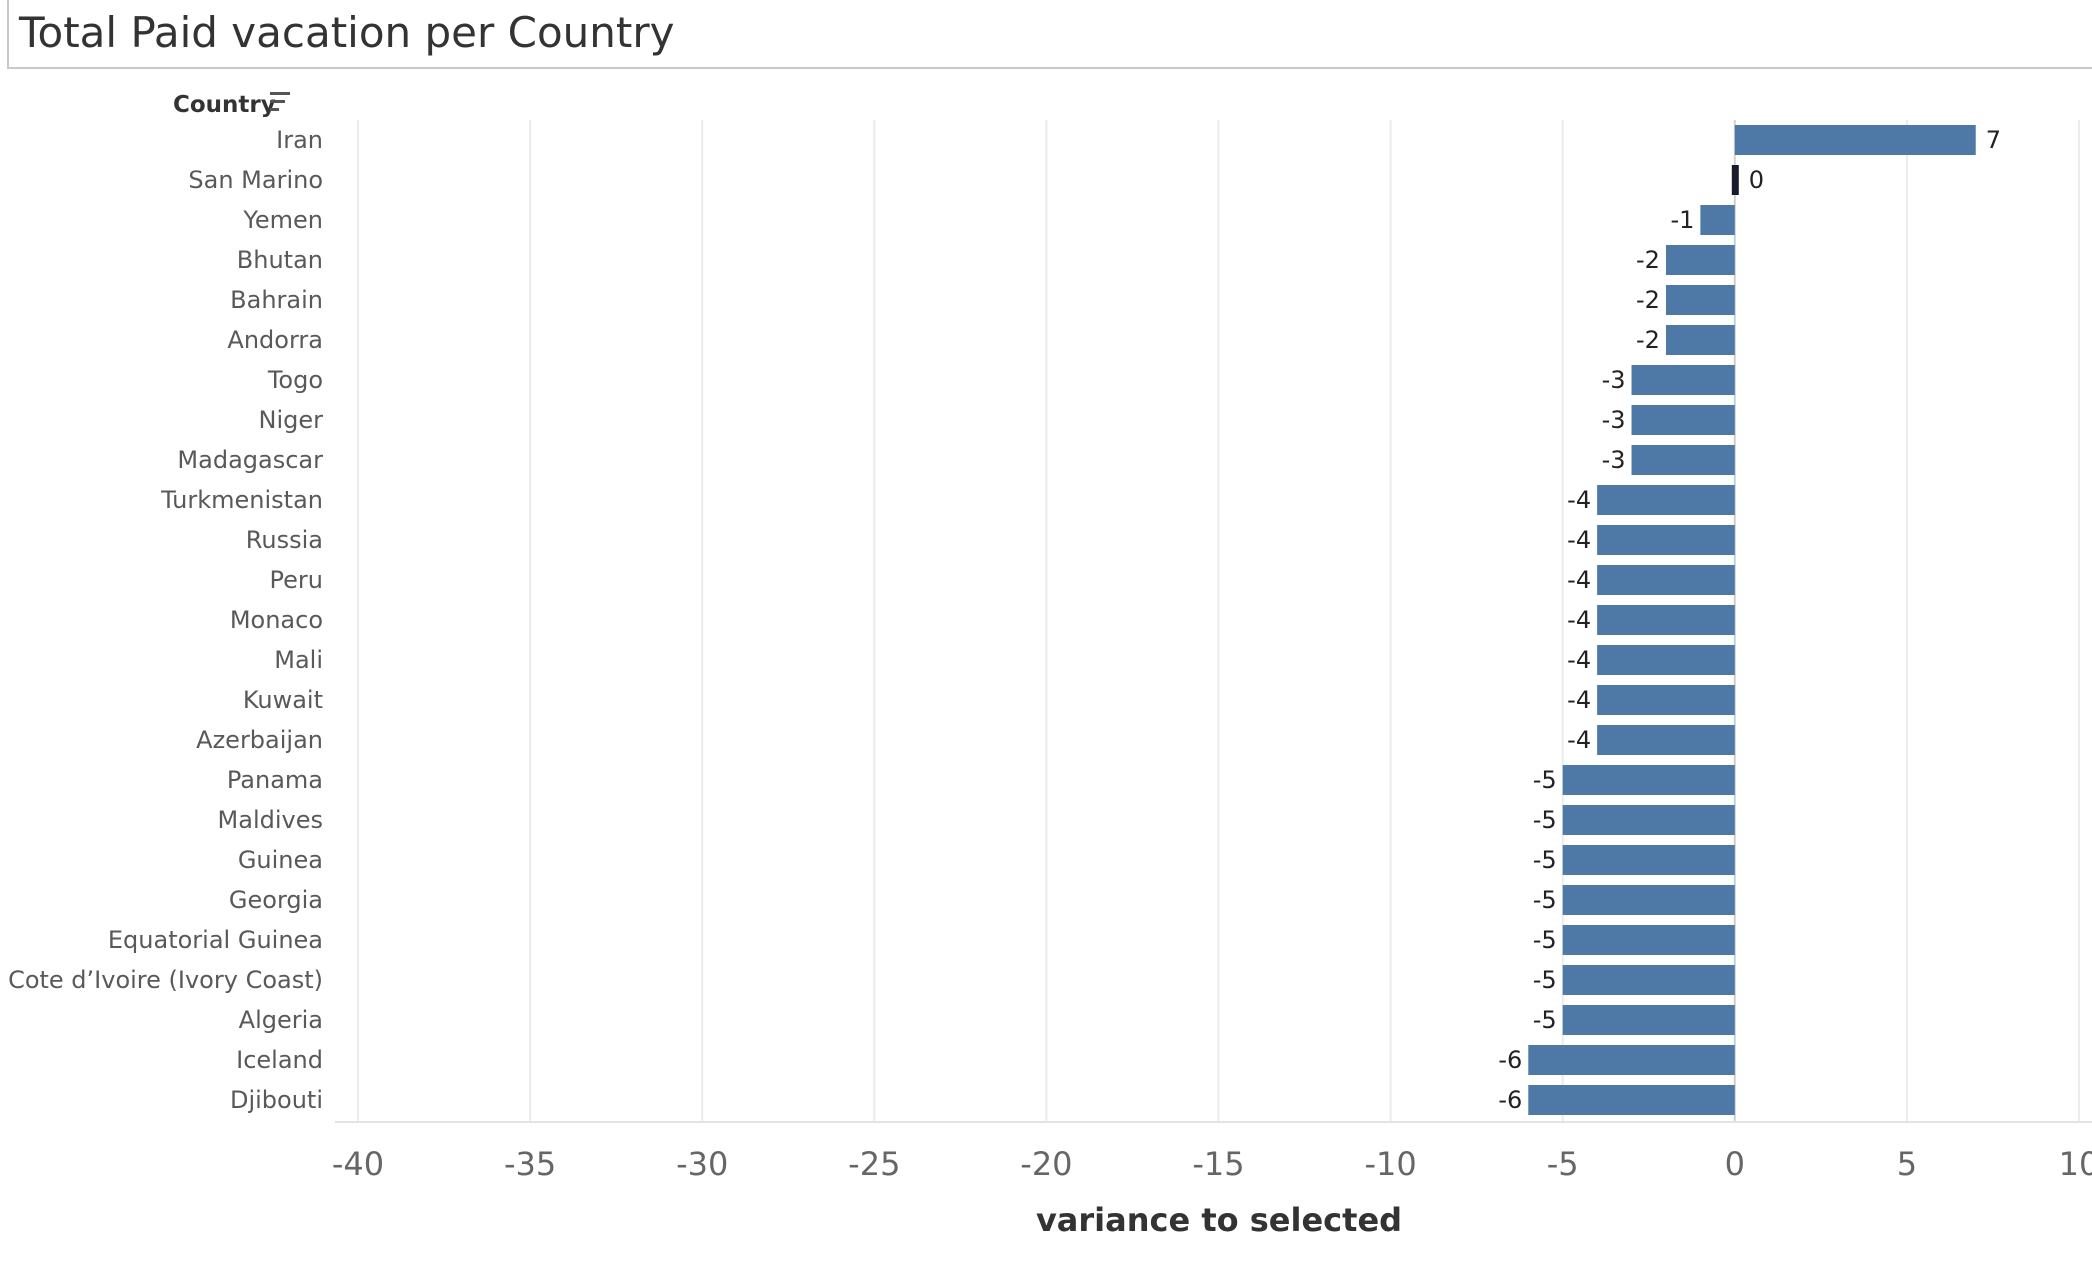 The width and height of the screenshot is (2092, 1268). I want to click on x-axis-title: variance to selected, so click(1219, 1220).